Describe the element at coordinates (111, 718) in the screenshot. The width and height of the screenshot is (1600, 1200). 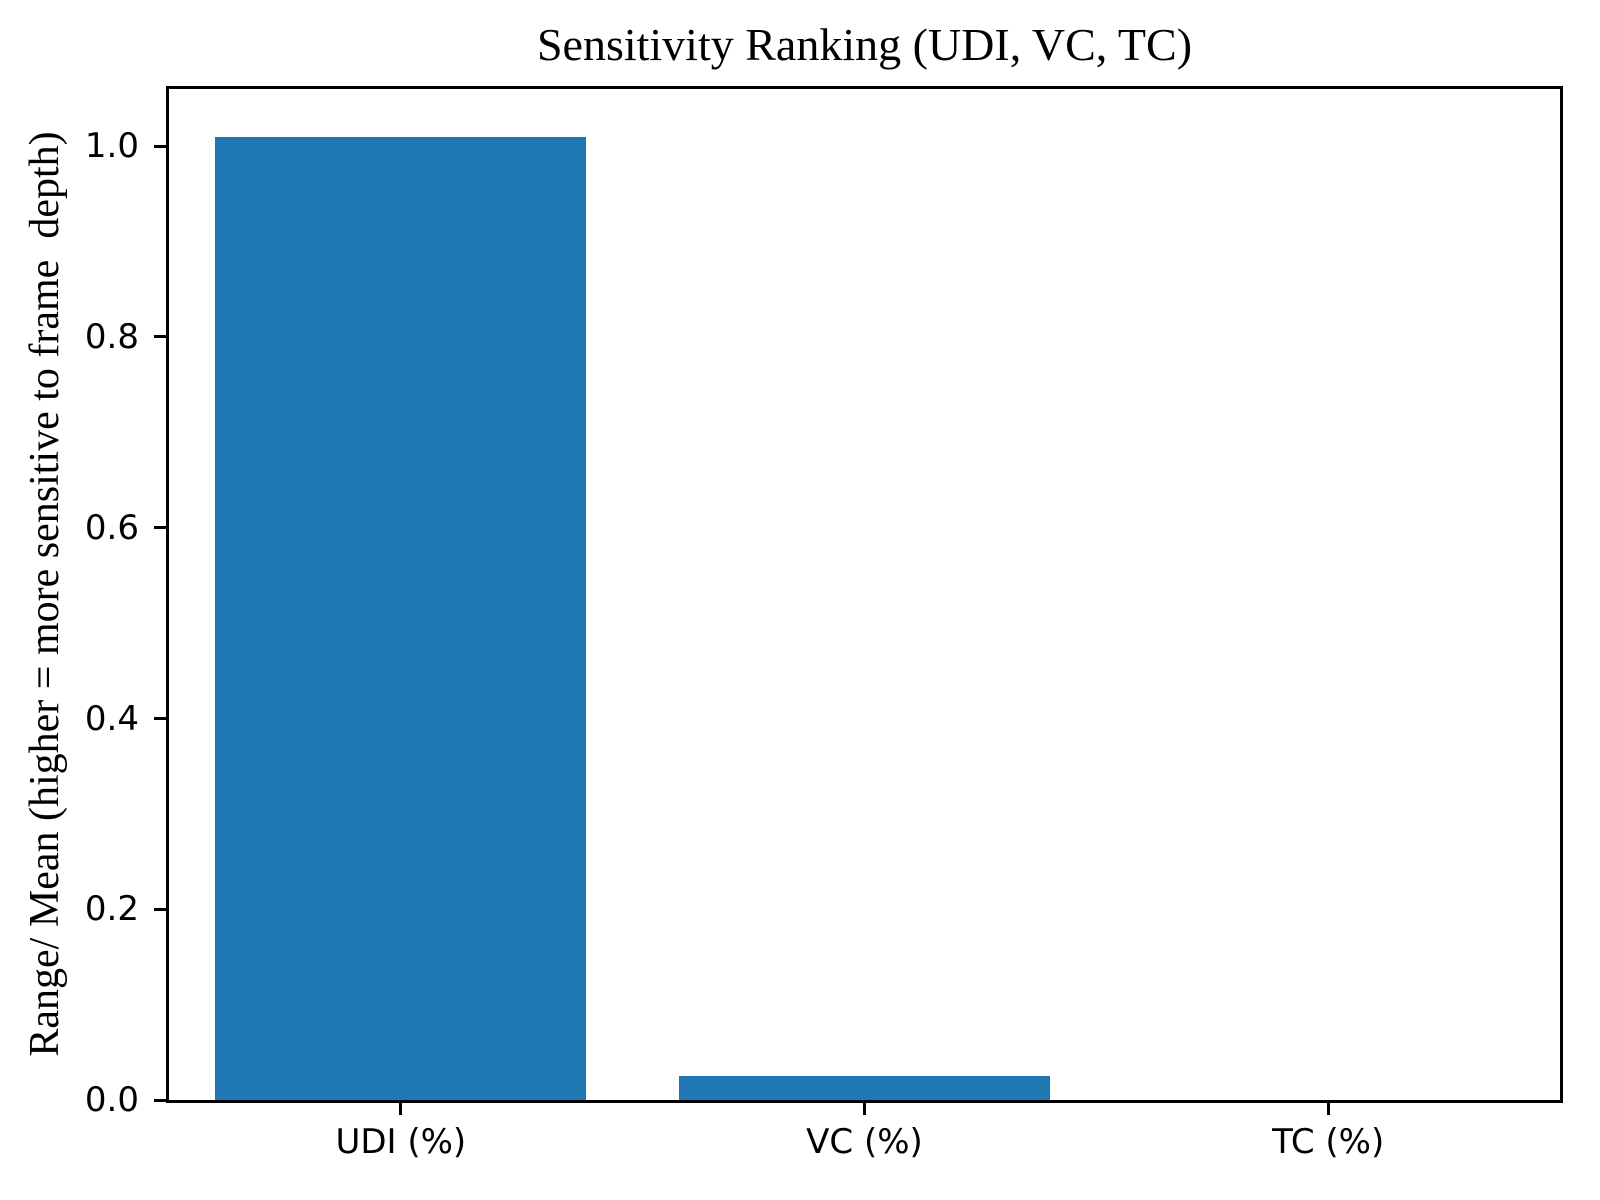
I see `y-tick-label: 0.4` at that location.